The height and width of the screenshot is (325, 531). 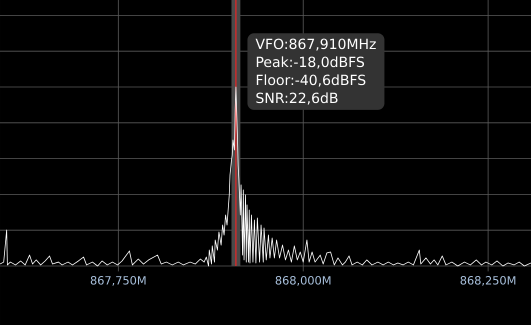 I want to click on x-tick-label: 867,750M, so click(x=118, y=281).